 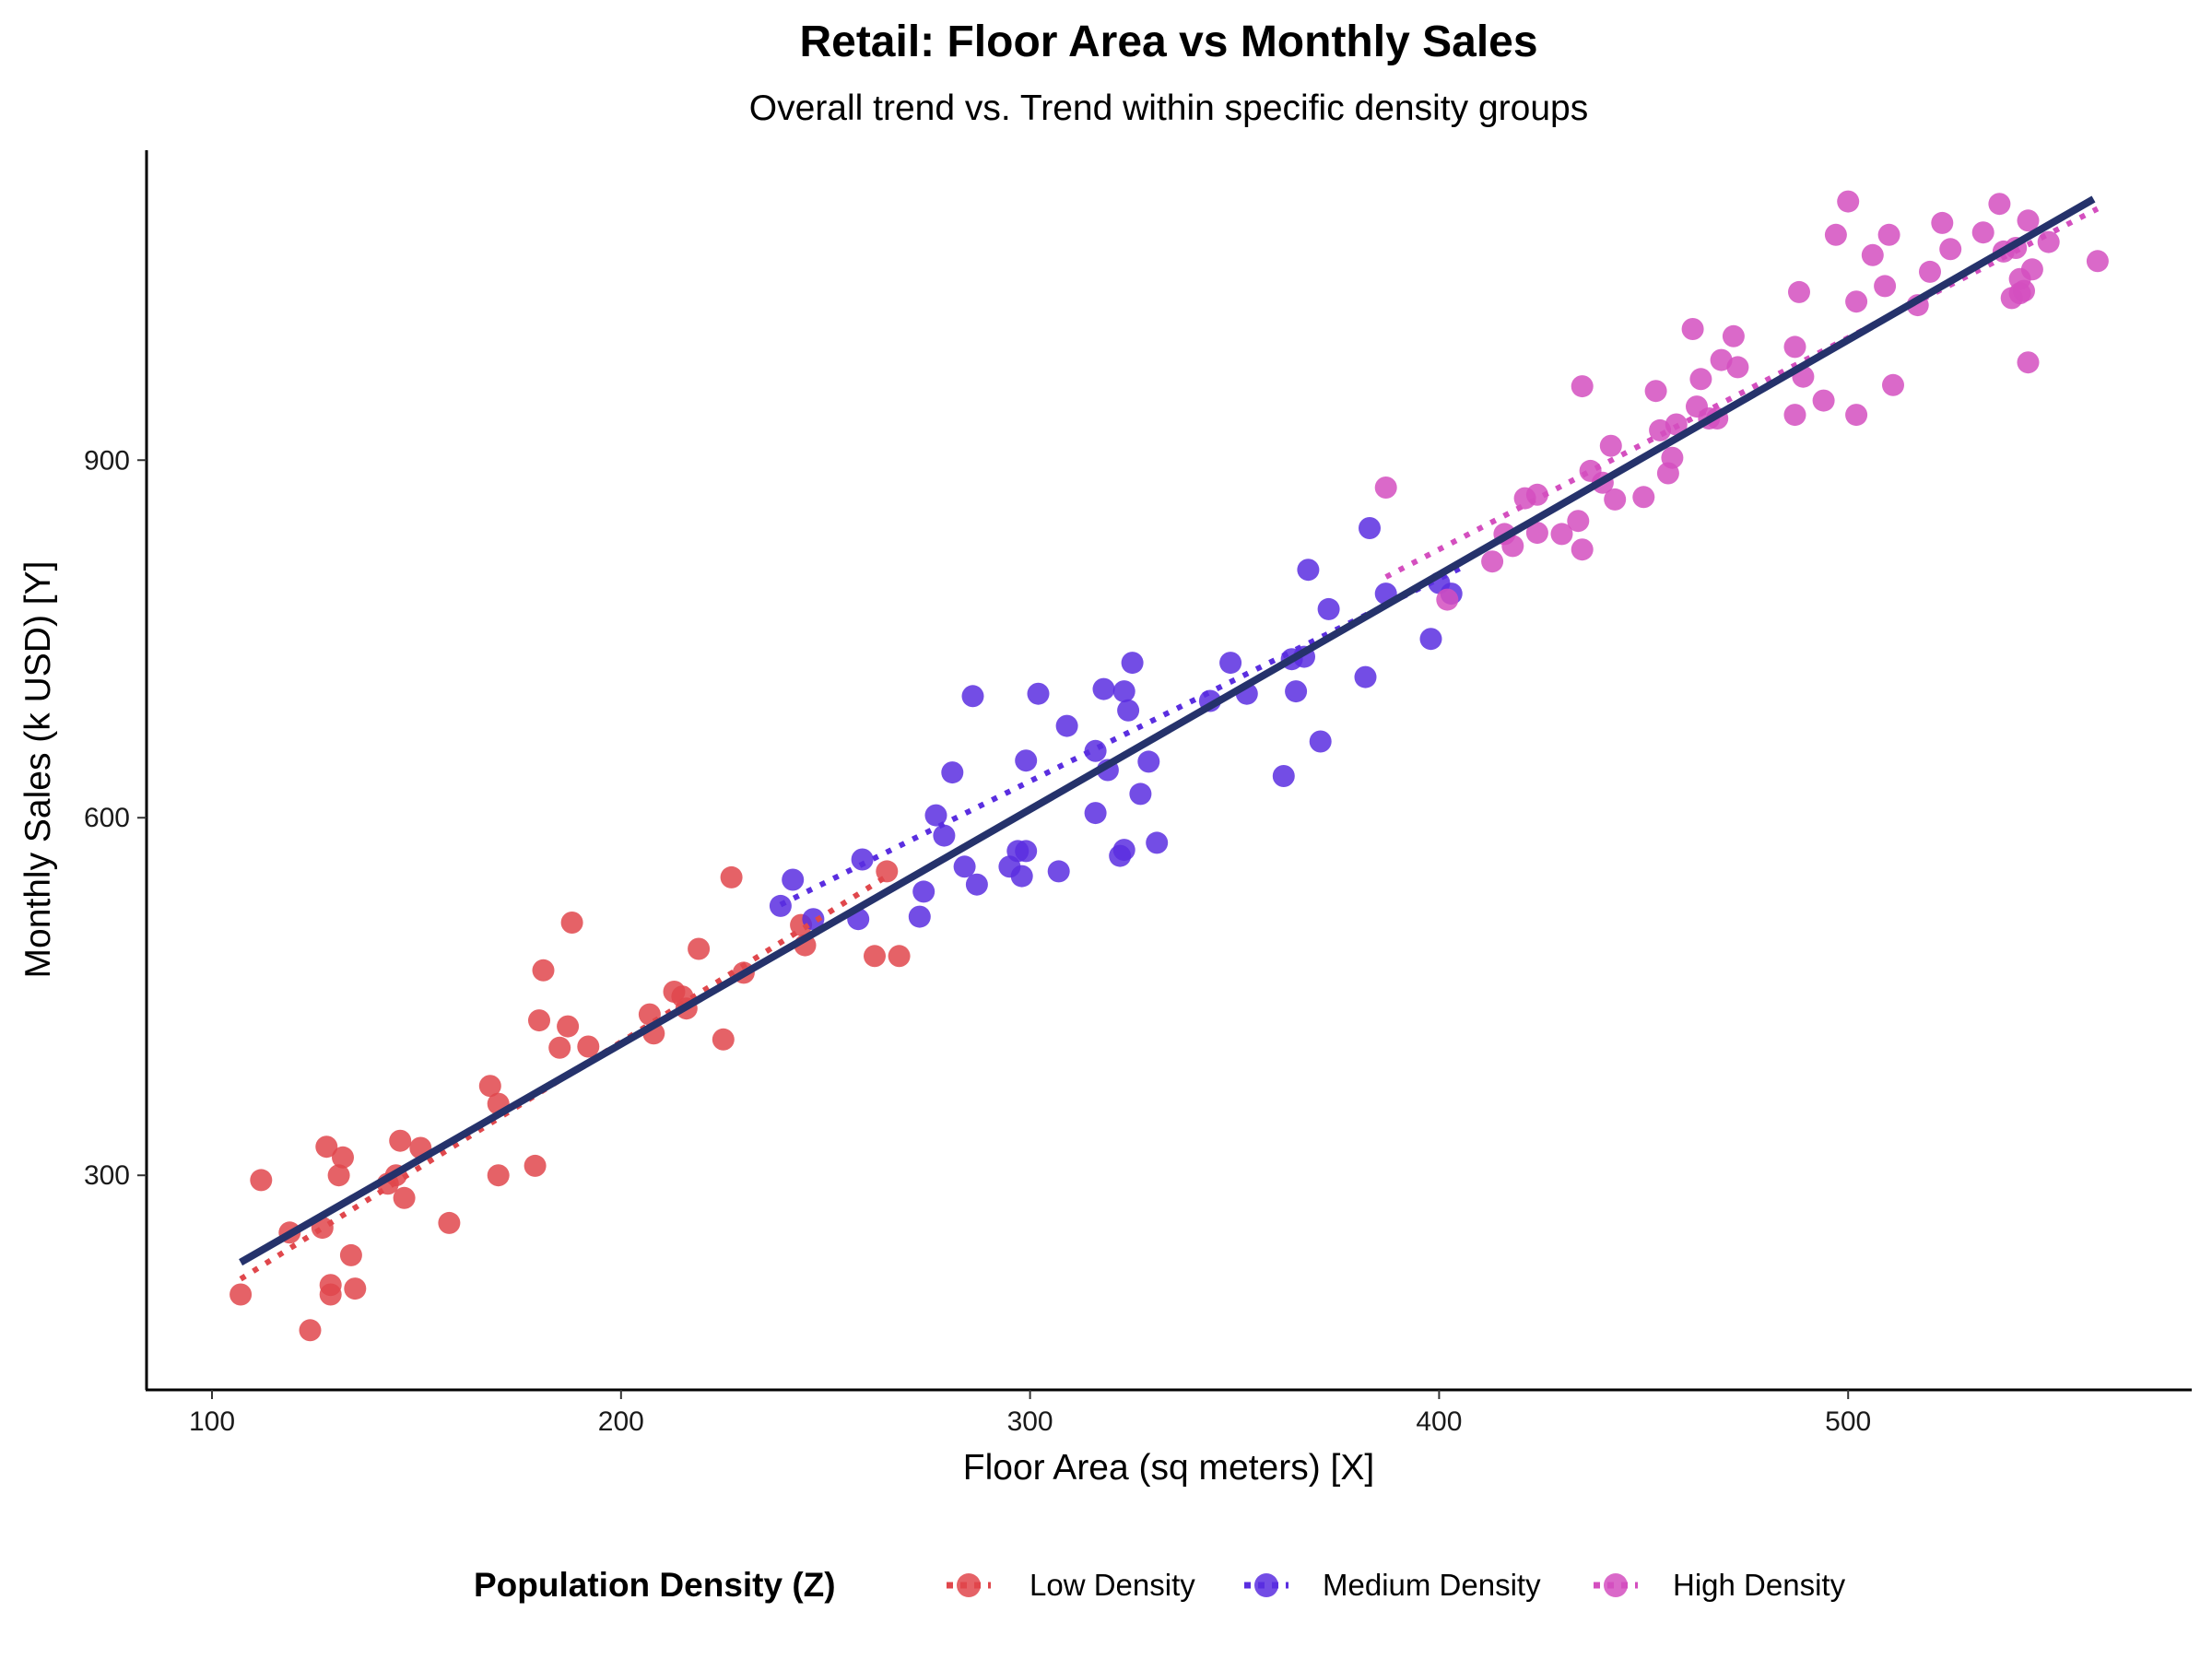 I want to click on trend-line-low-density, so click(x=566, y=1076).